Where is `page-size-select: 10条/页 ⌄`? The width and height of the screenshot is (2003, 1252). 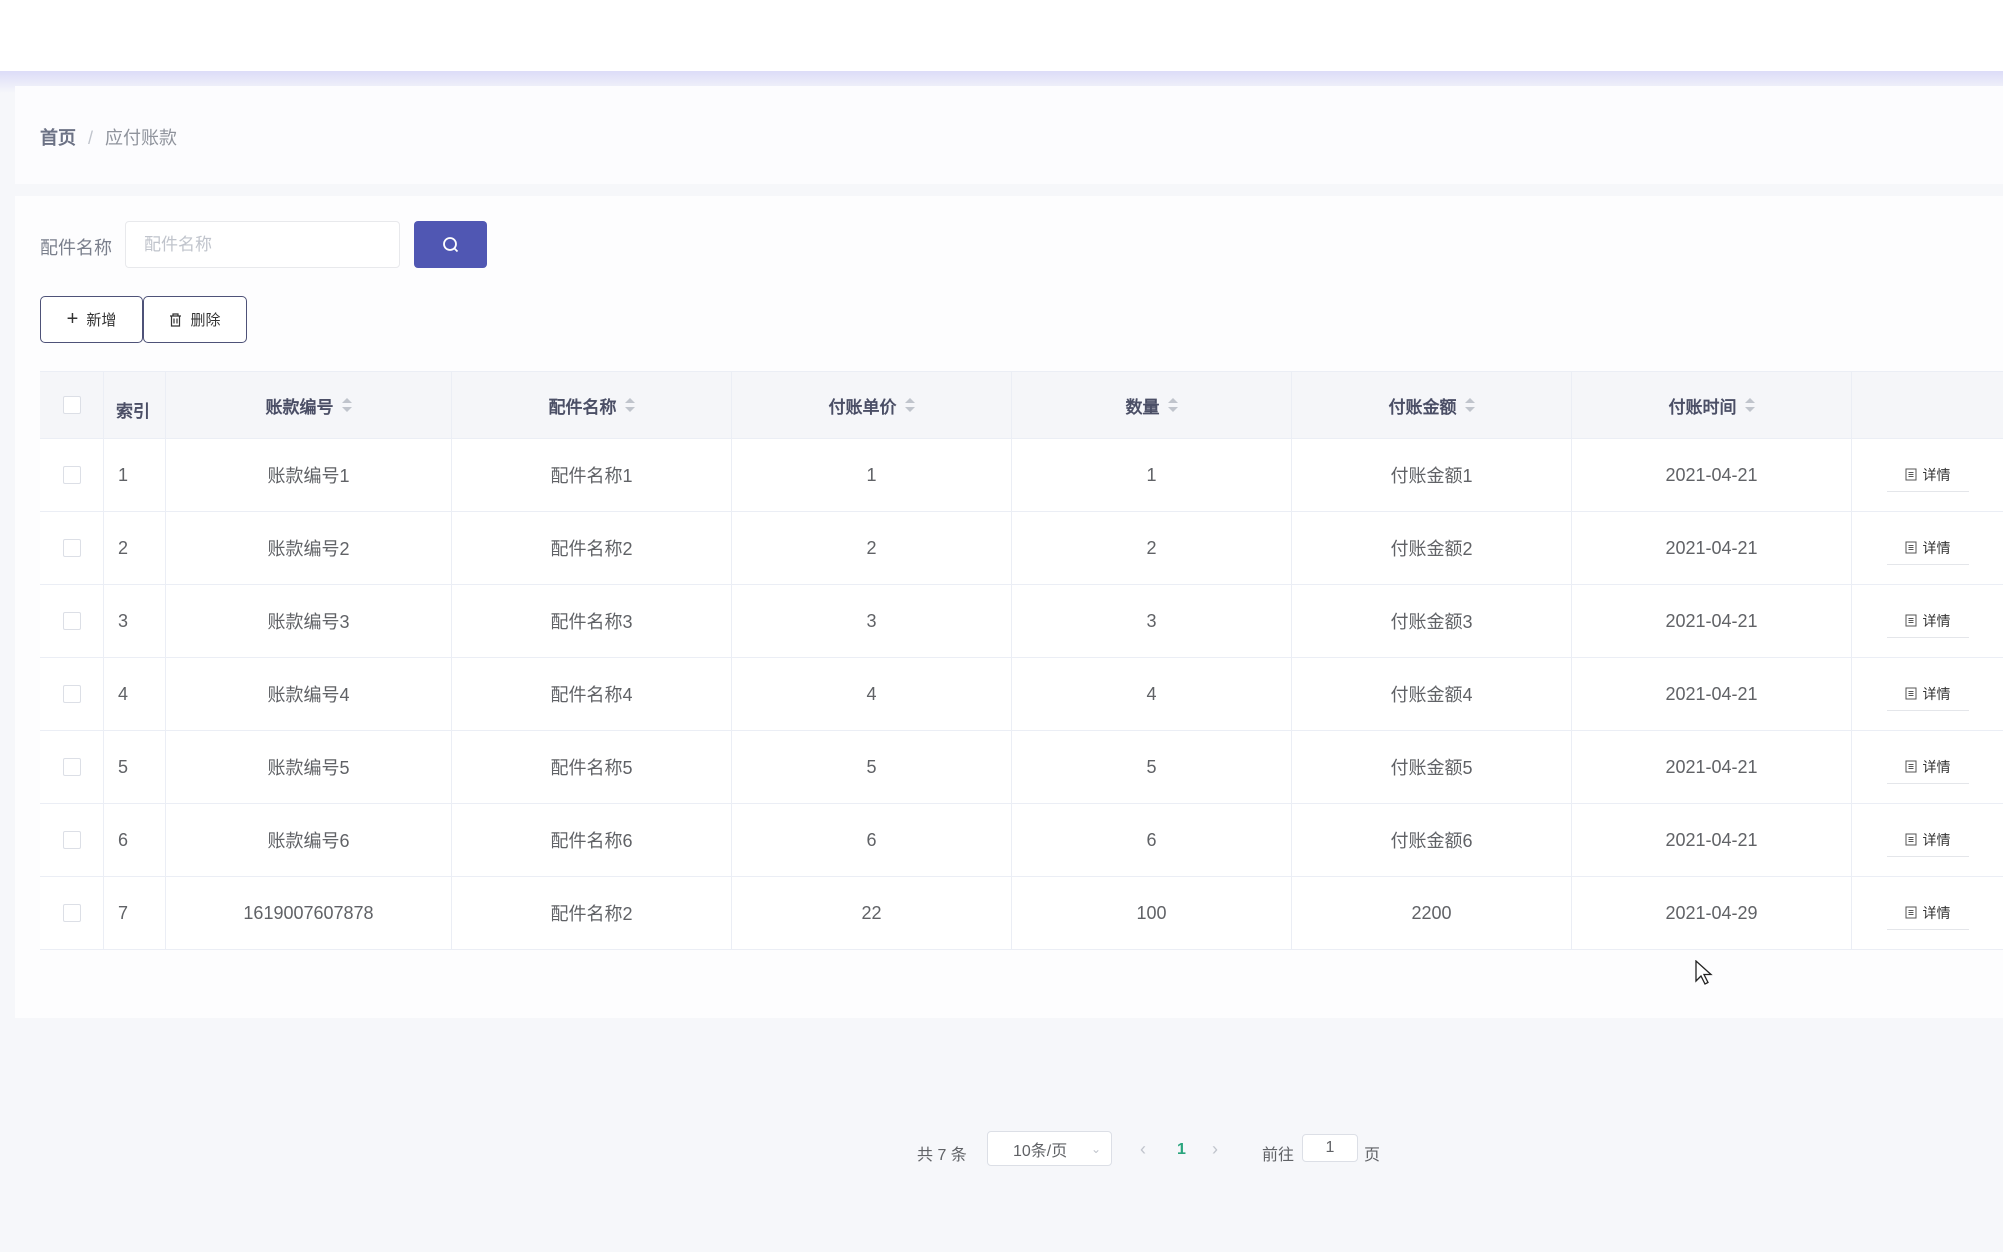 page-size-select: 10条/页 ⌄ is located at coordinates (1049, 1148).